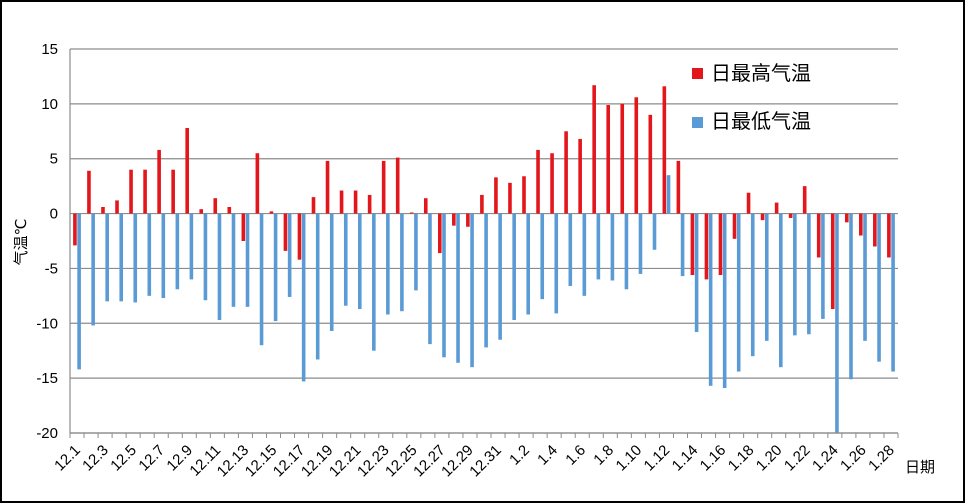 Image resolution: width=965 pixels, height=503 pixels. What do you see at coordinates (748, 203) in the screenshot?
I see `bar-max-temp-1.18` at bounding box center [748, 203].